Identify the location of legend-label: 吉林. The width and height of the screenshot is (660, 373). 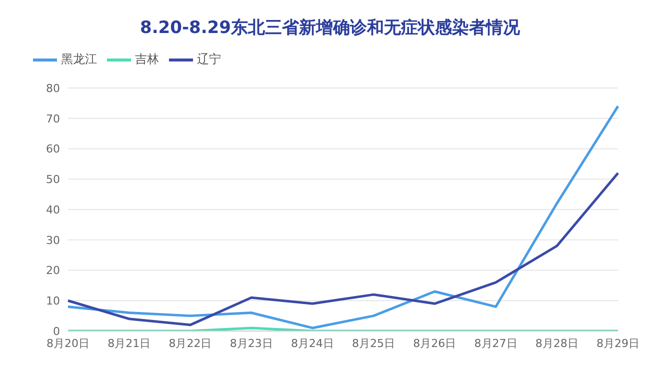
(146, 59).